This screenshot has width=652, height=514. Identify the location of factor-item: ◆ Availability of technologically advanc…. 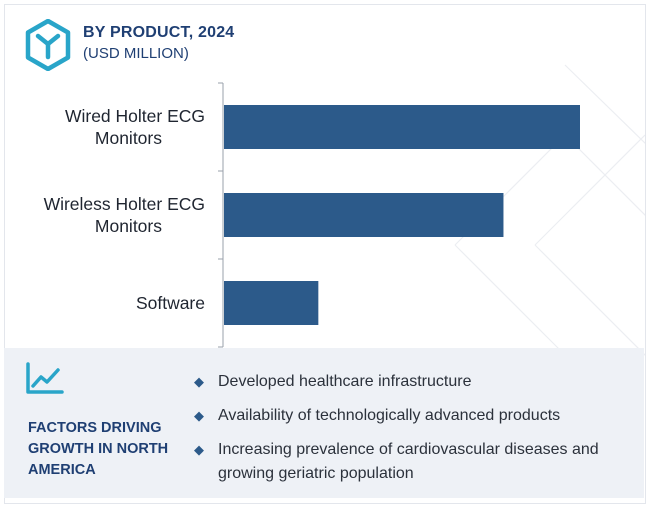
(414, 416).